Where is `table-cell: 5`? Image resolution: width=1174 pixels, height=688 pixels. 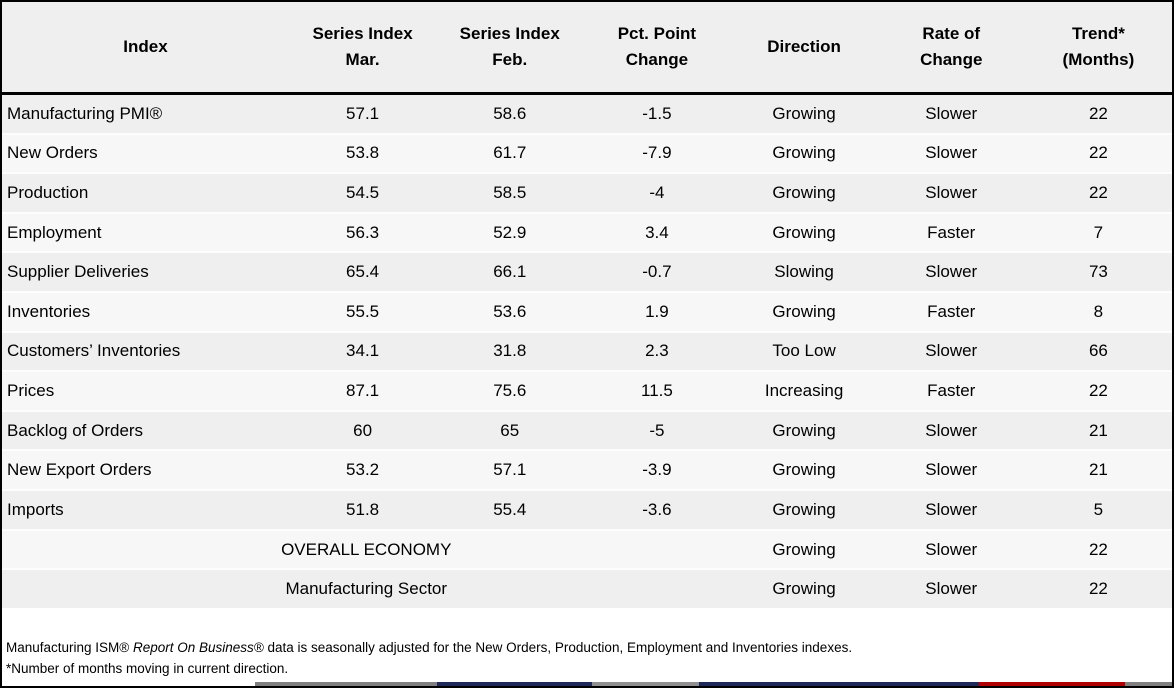
table-cell: 5 is located at coordinates (1098, 509).